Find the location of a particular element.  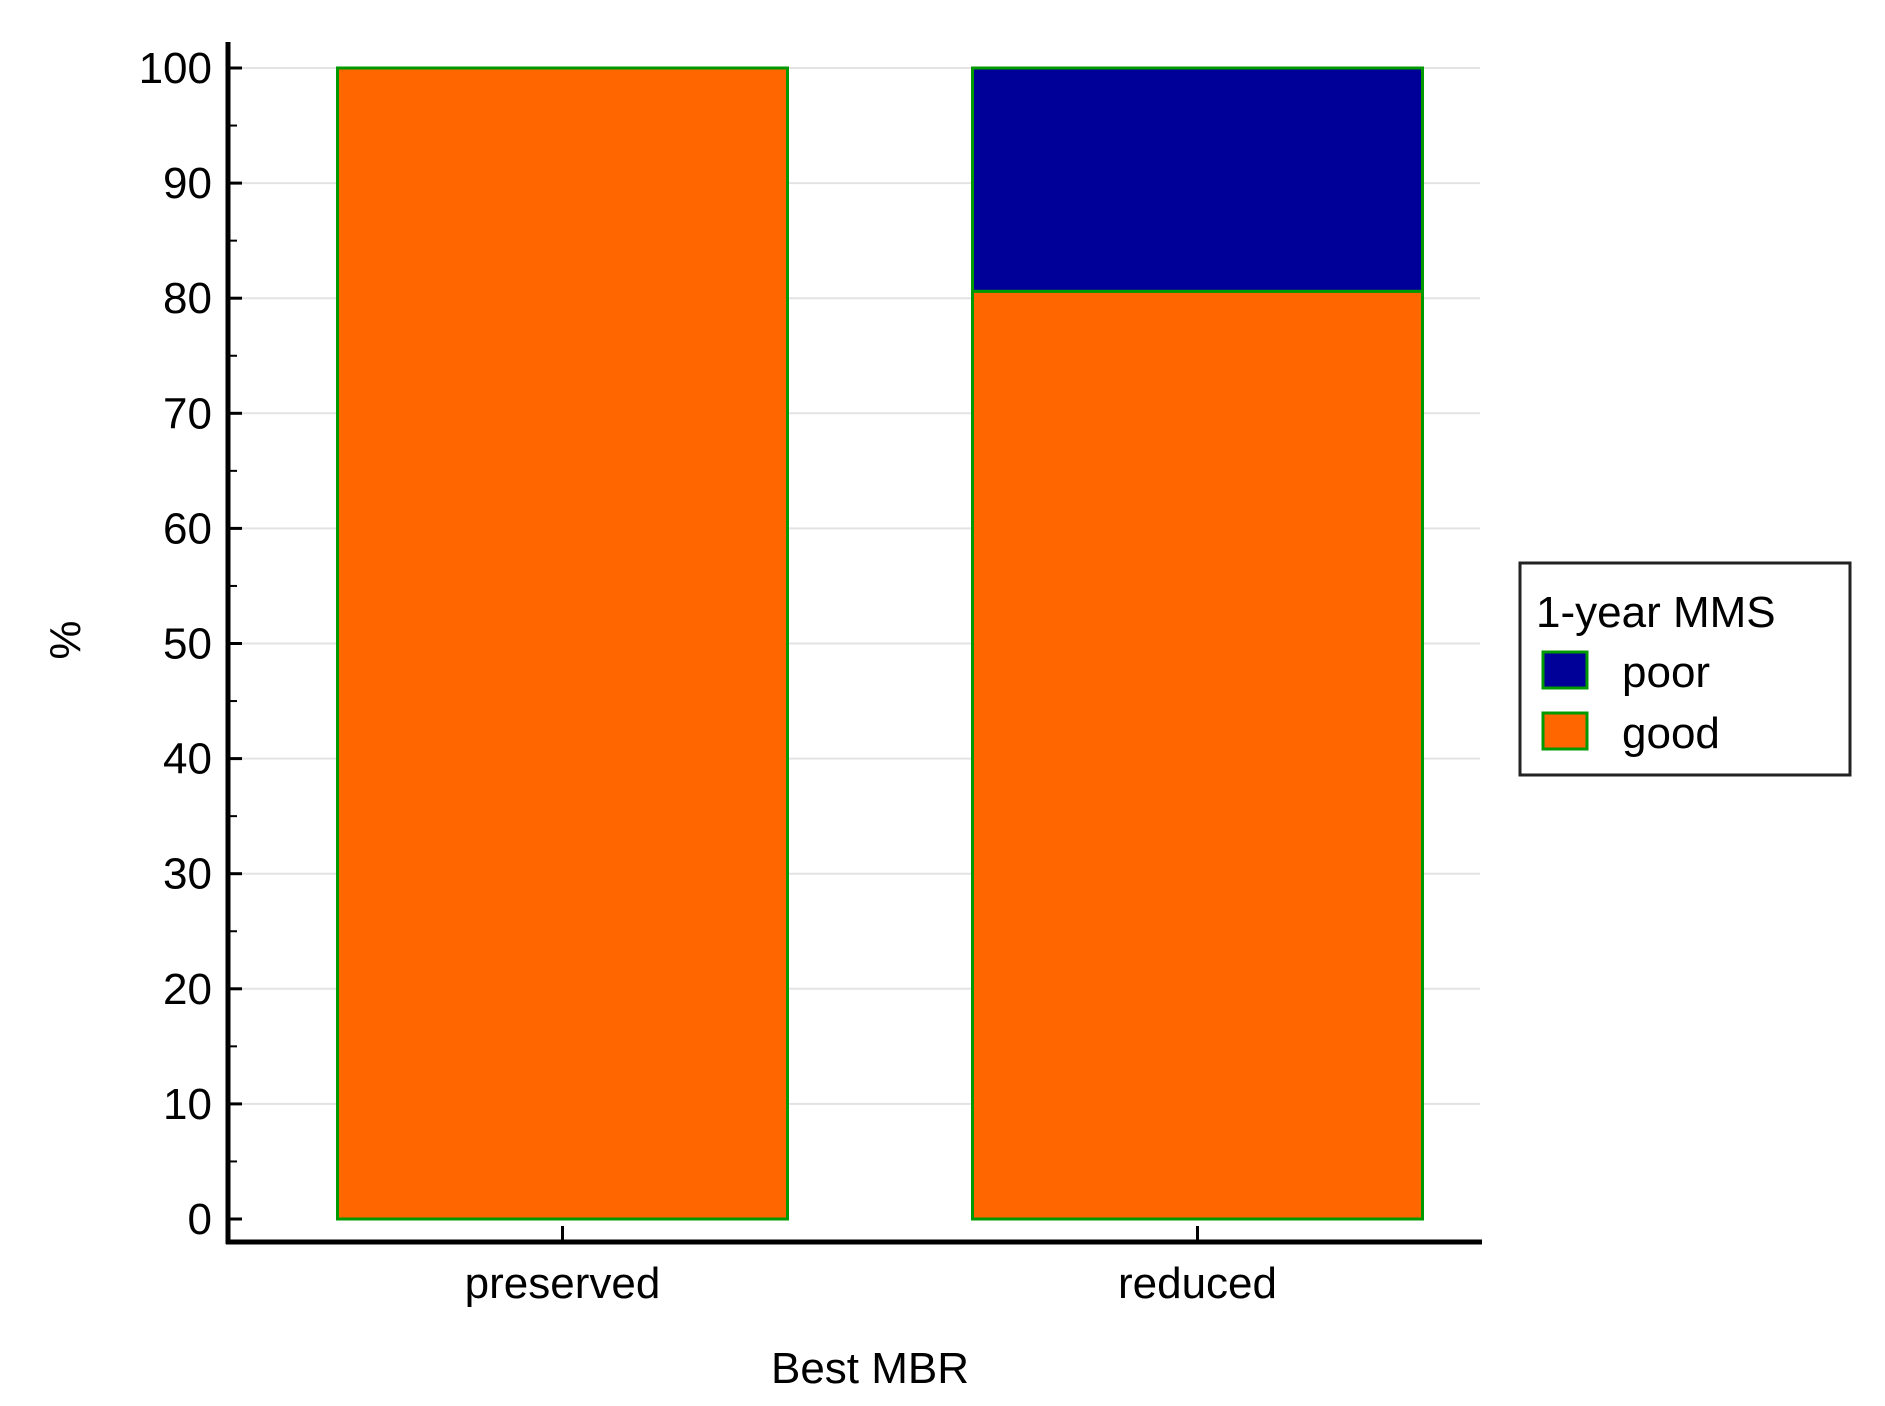

x-axis-ticks: preserved reduced is located at coordinates (871, 1267).